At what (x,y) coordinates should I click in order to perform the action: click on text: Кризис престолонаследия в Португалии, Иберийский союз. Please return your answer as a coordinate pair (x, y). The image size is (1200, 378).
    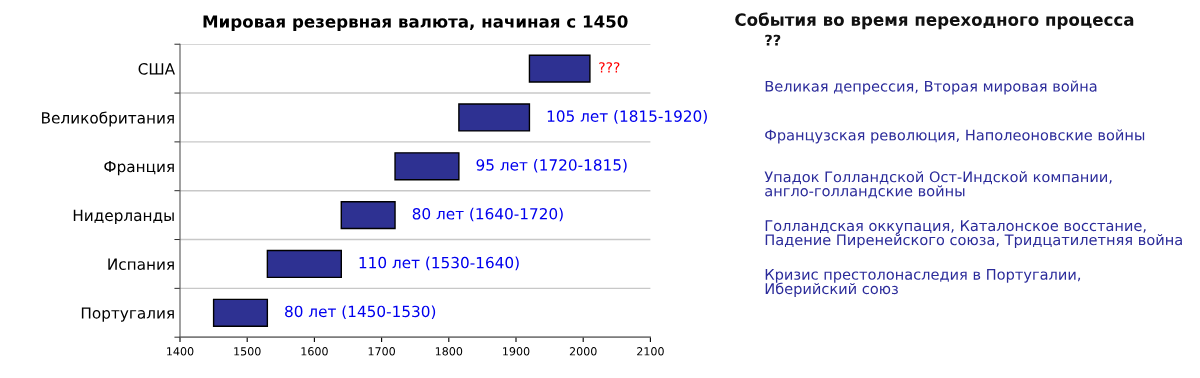
    Looking at the image, I should click on (923, 283).